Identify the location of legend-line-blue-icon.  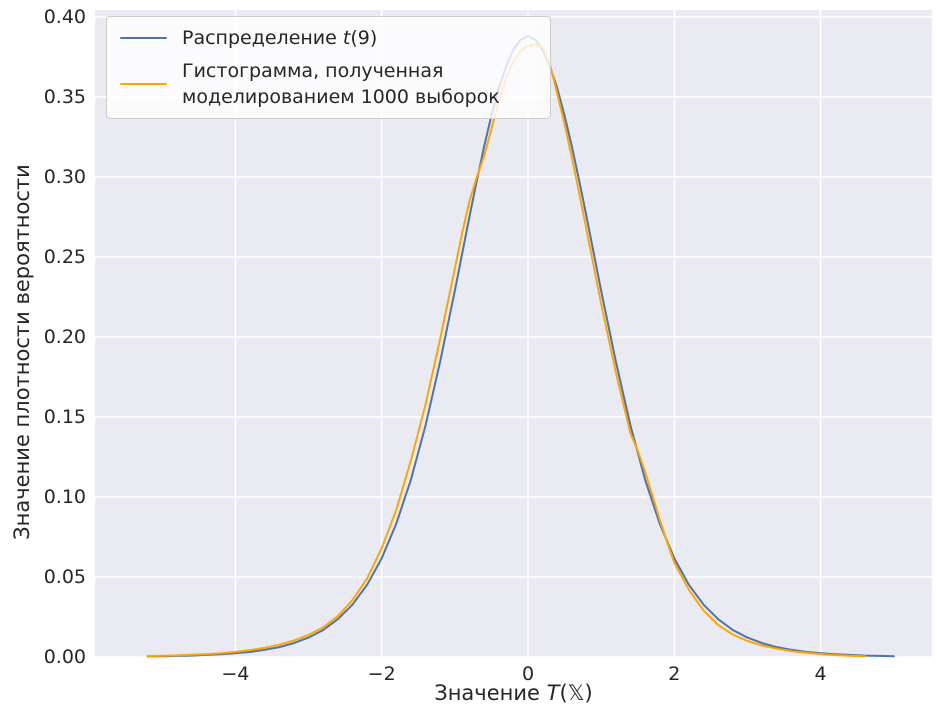
(143, 38).